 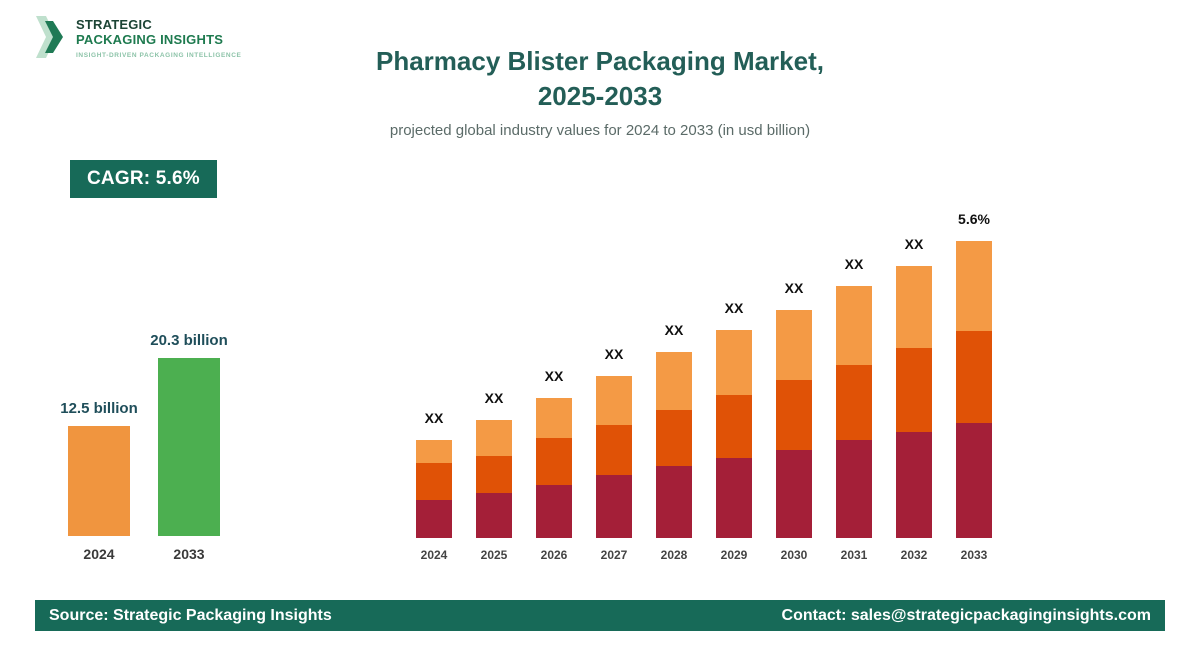 I want to click on logo-tagline: INSIGHT-DRIVEN PACKAGING INTELLIGENCE, so click(x=159, y=55).